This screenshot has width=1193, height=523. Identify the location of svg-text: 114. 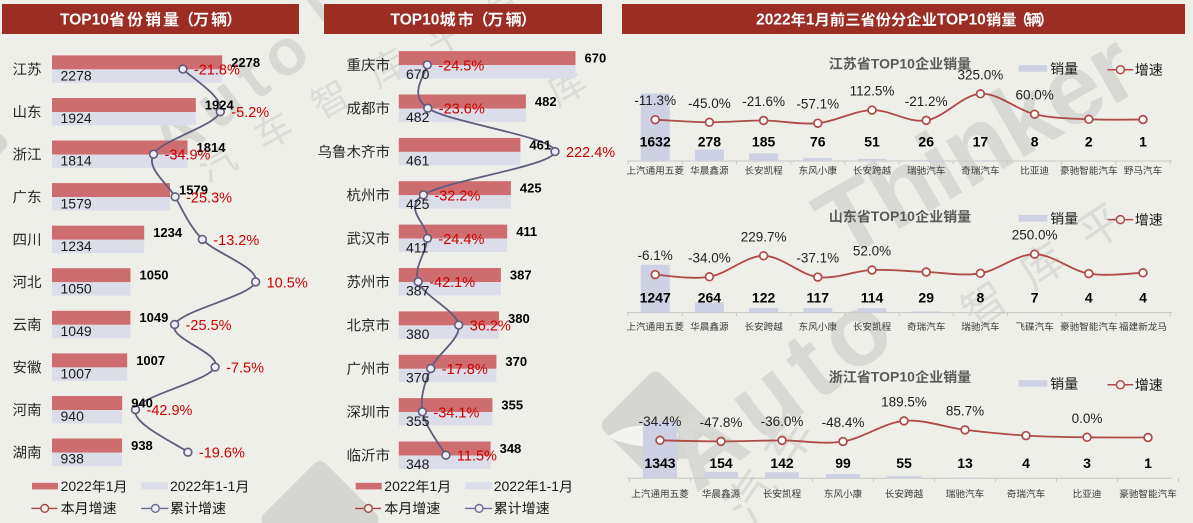
(872, 298).